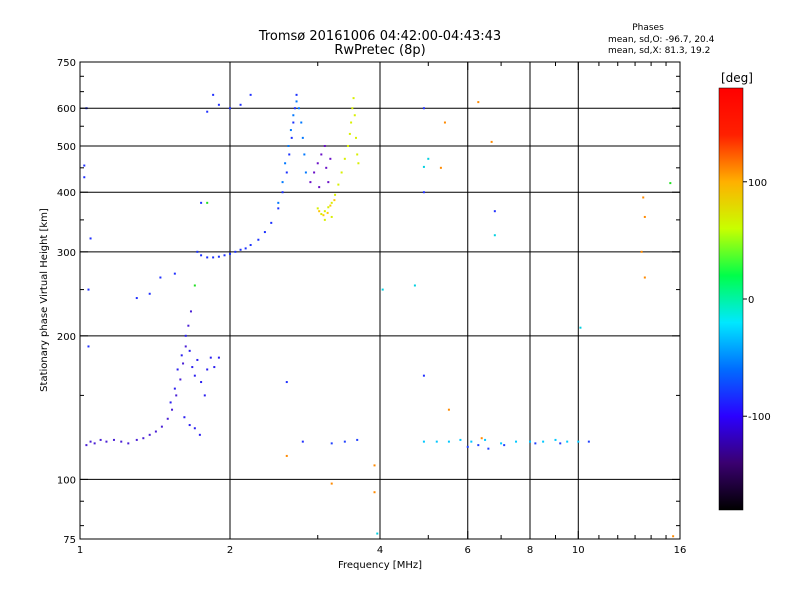 The width and height of the screenshot is (800, 600). Describe the element at coordinates (80, 550) in the screenshot. I see `x-tick-label: 1` at that location.